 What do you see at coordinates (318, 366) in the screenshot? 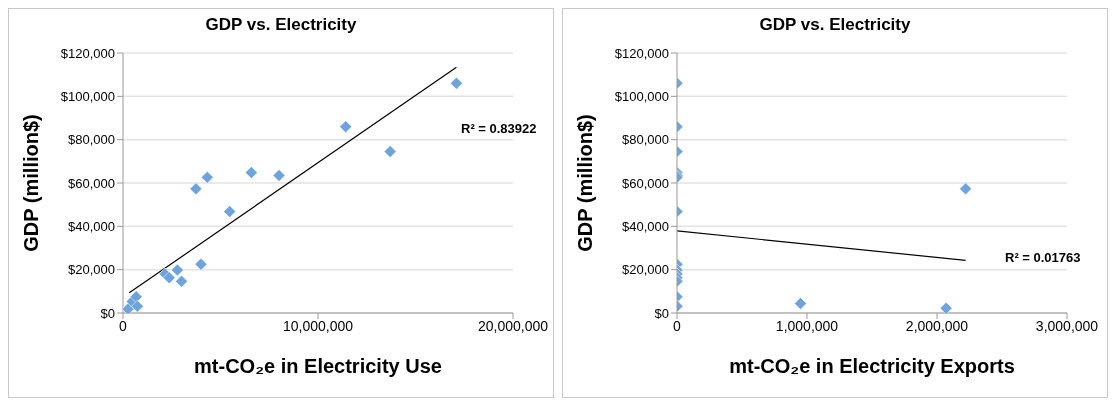
I see `x-axis-title: mt-CO₂e in Electricity Use` at bounding box center [318, 366].